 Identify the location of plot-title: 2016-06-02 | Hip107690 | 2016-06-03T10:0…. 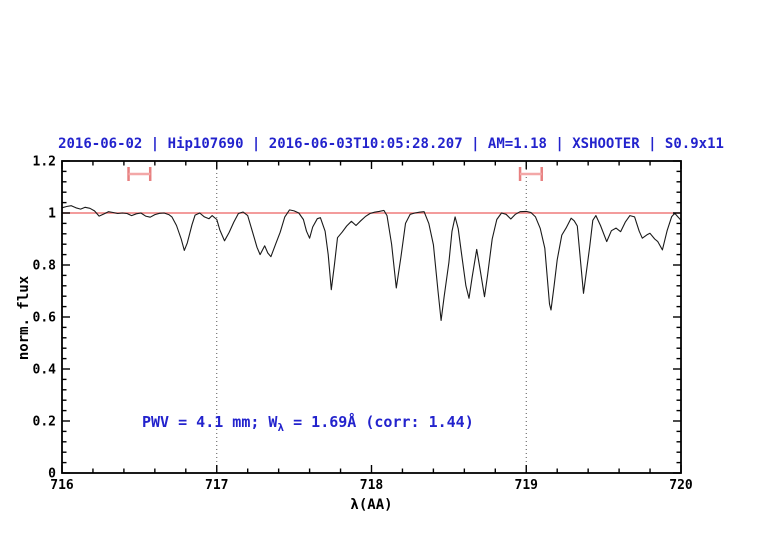
(391, 144).